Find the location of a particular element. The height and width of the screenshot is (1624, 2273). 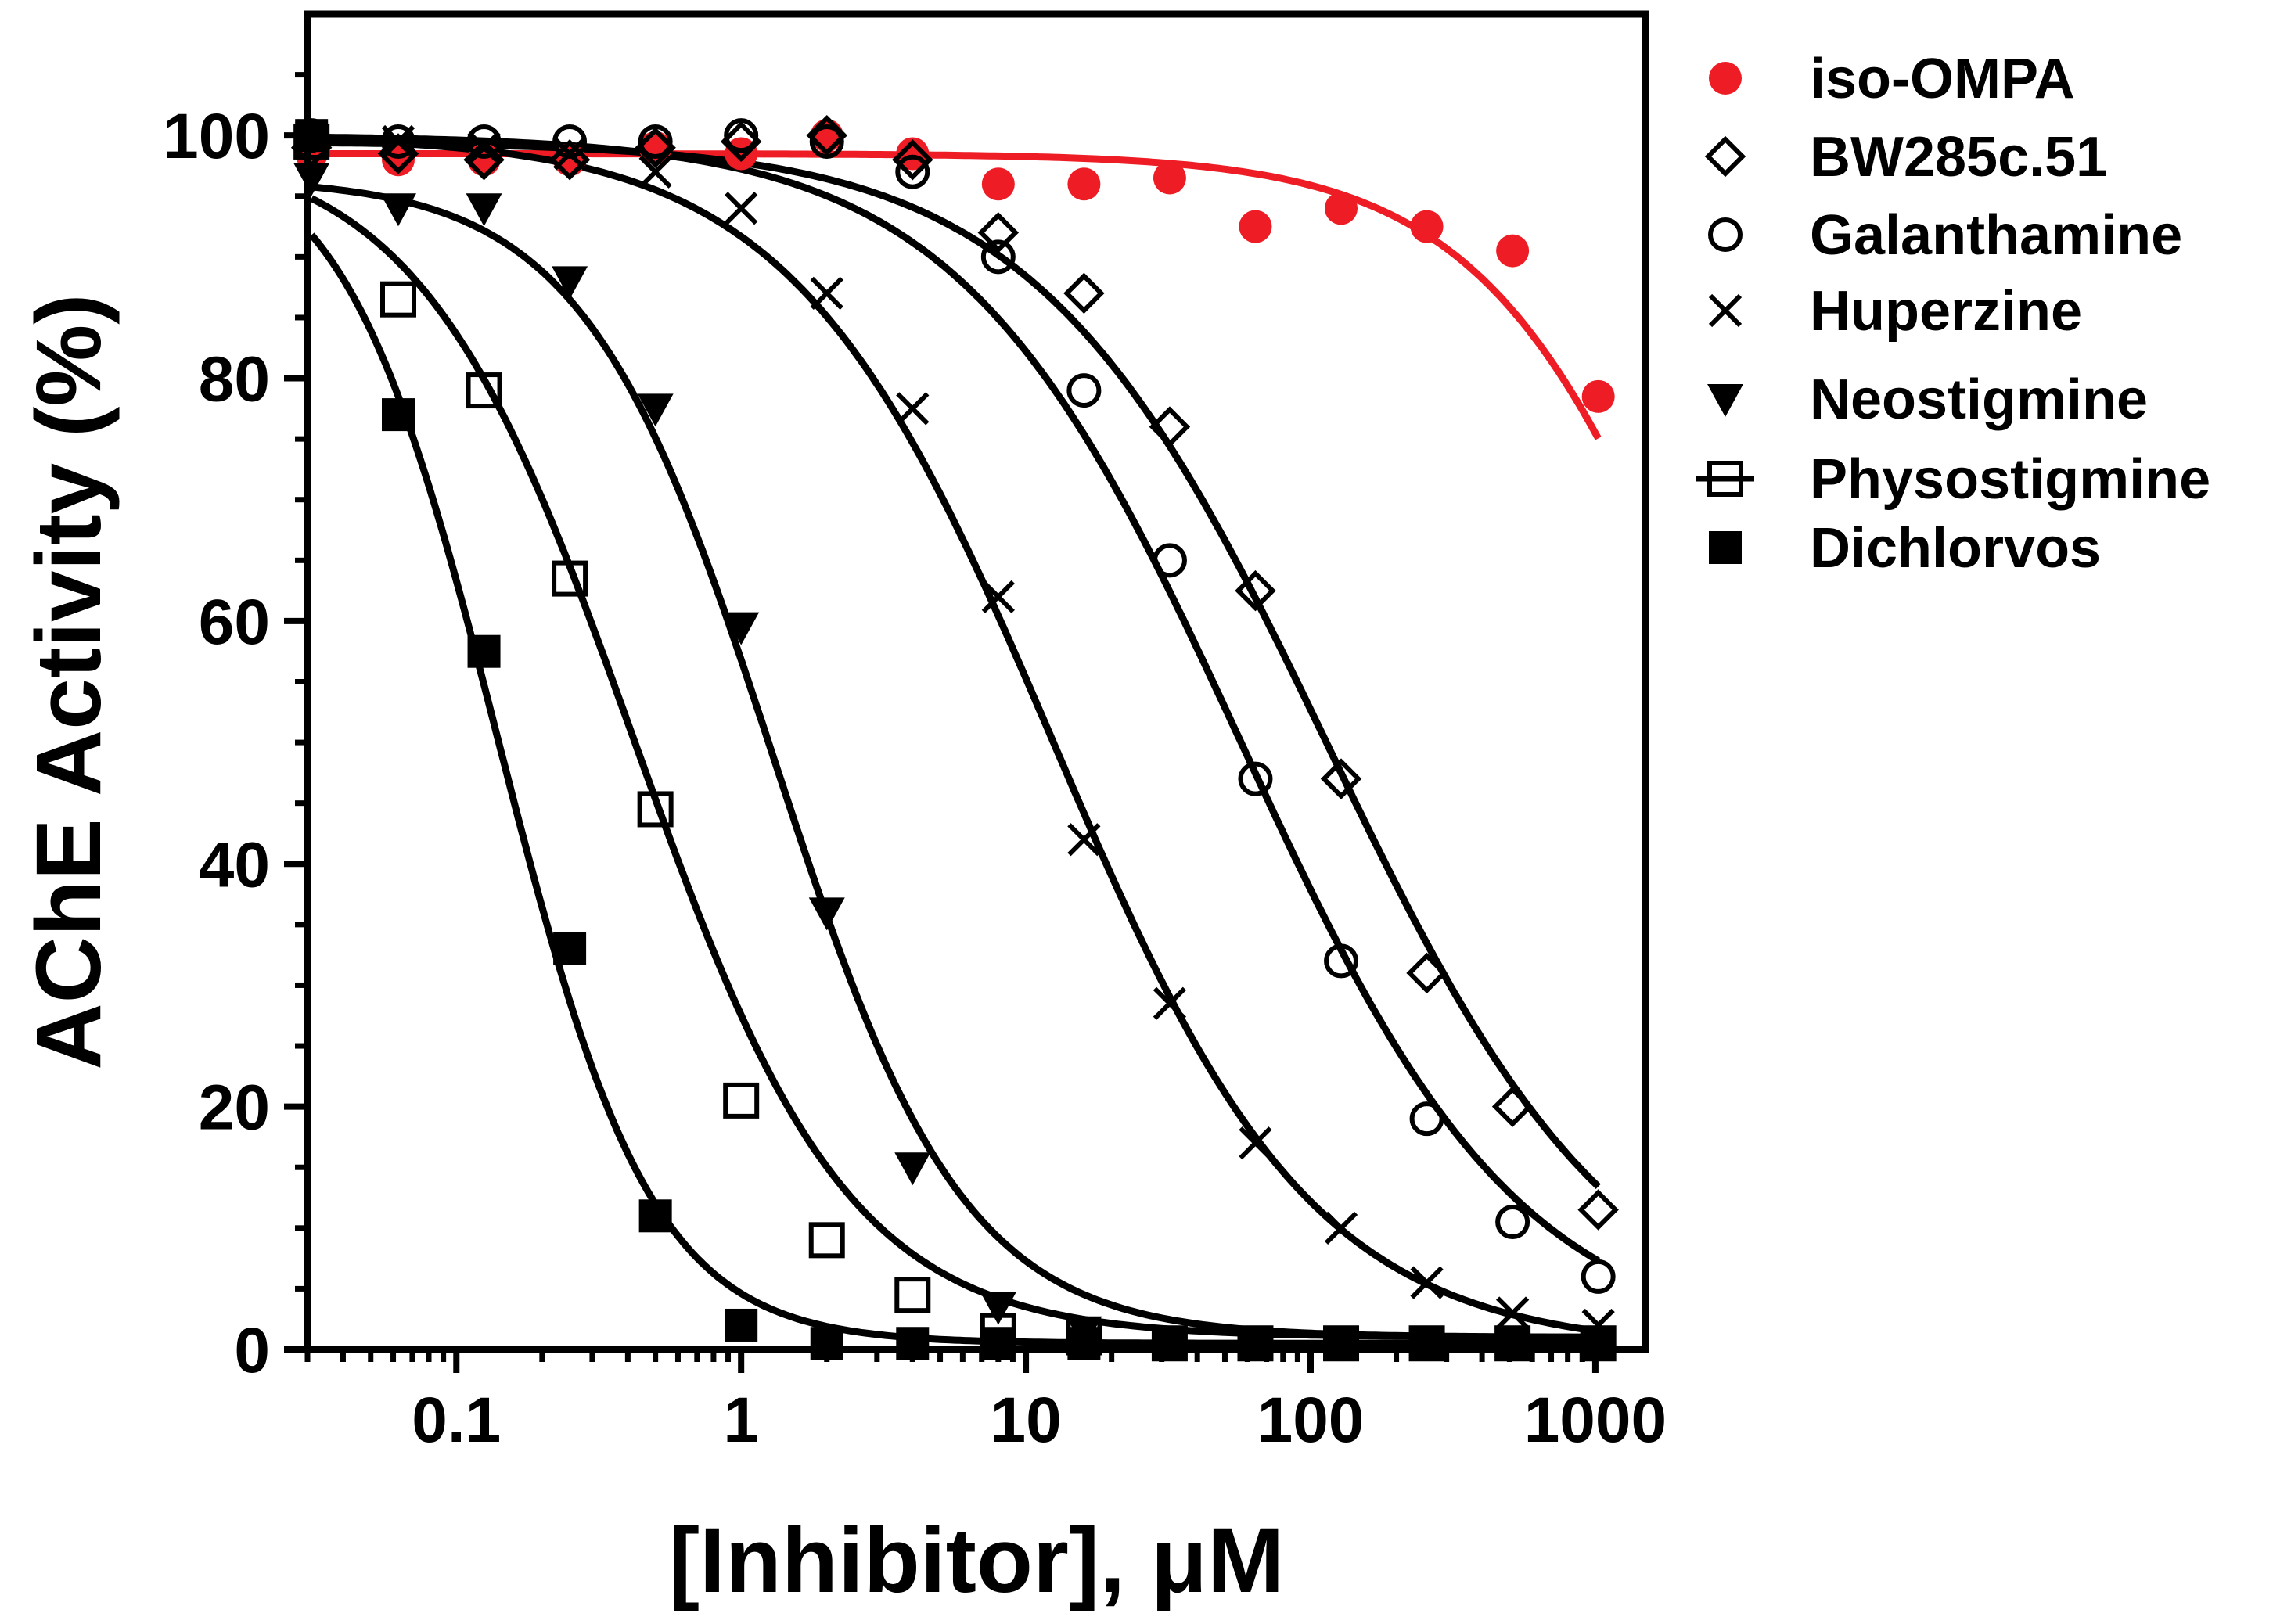

legend-marker-iso-ompa is located at coordinates (1725, 78).